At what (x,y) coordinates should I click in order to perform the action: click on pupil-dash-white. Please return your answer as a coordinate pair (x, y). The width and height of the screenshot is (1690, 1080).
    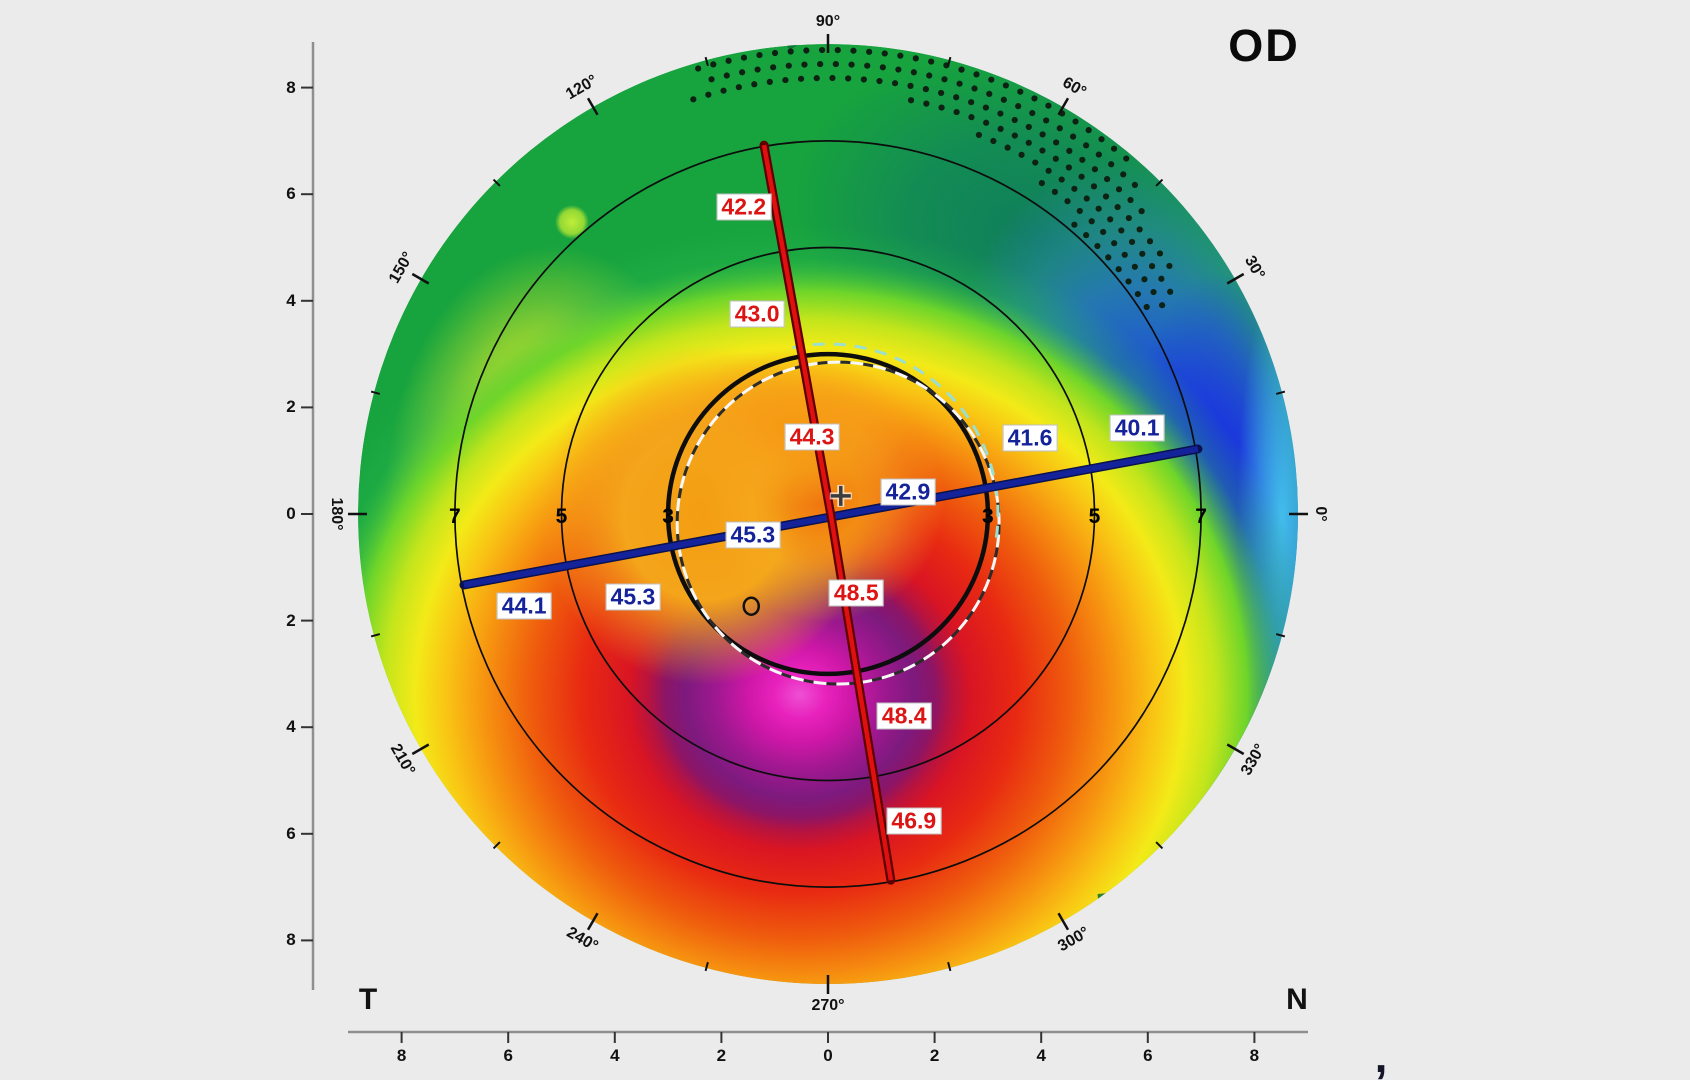
    Looking at the image, I should click on (838, 523).